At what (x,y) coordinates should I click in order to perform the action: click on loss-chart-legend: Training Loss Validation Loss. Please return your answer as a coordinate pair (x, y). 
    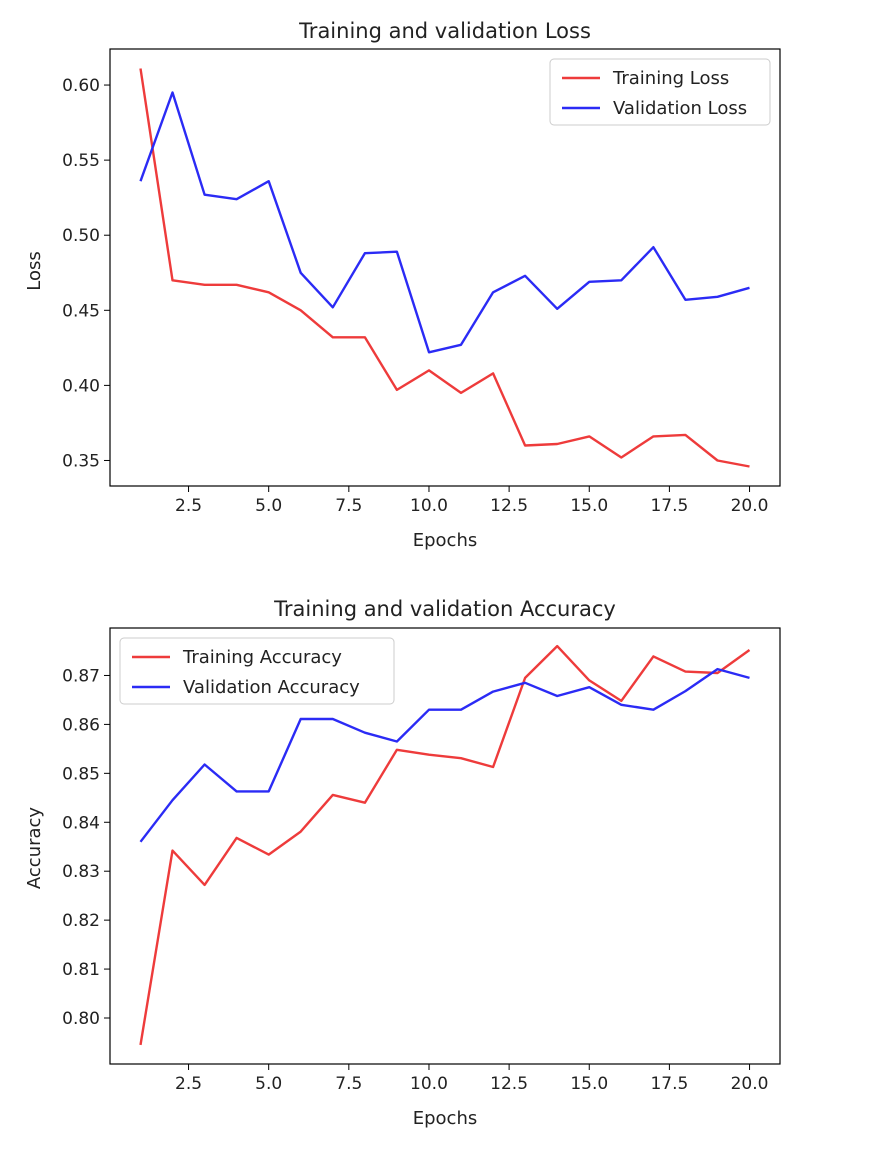
    Looking at the image, I should click on (660, 92).